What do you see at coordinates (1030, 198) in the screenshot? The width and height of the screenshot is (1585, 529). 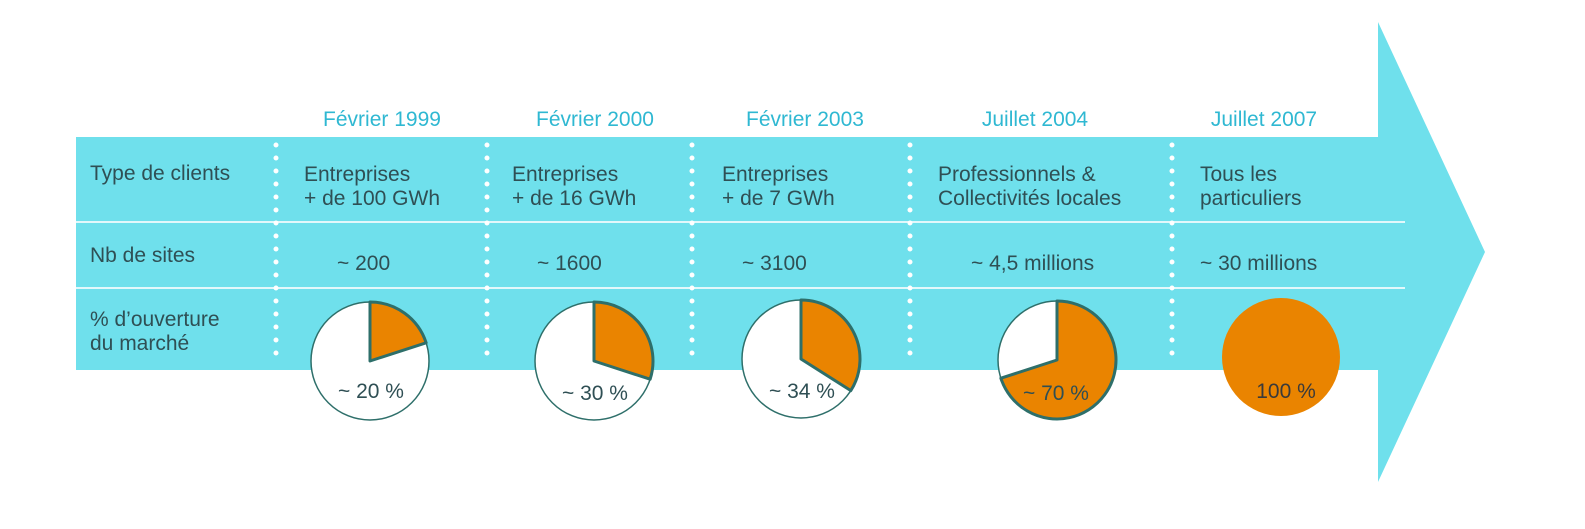 I see `client-type-line: Collectivités locales` at bounding box center [1030, 198].